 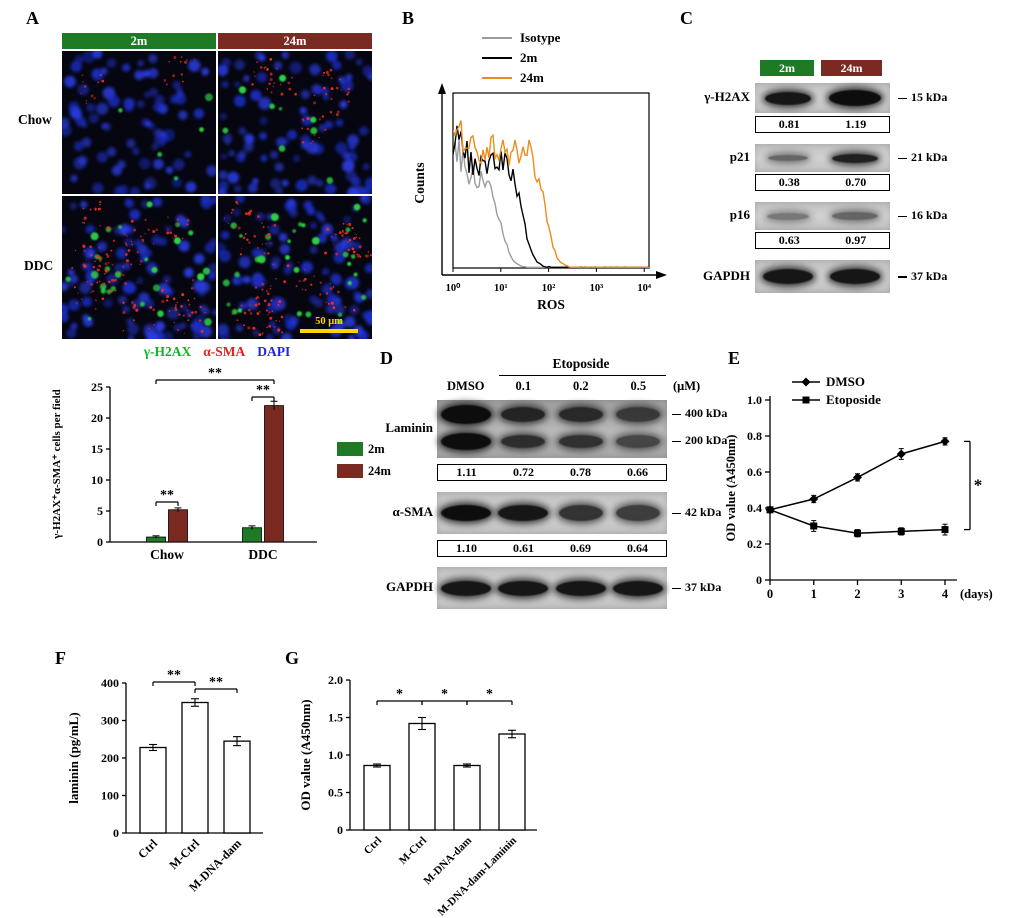 What do you see at coordinates (822, 124) in the screenshot?
I see `quantification-values: 0.81 1.19` at bounding box center [822, 124].